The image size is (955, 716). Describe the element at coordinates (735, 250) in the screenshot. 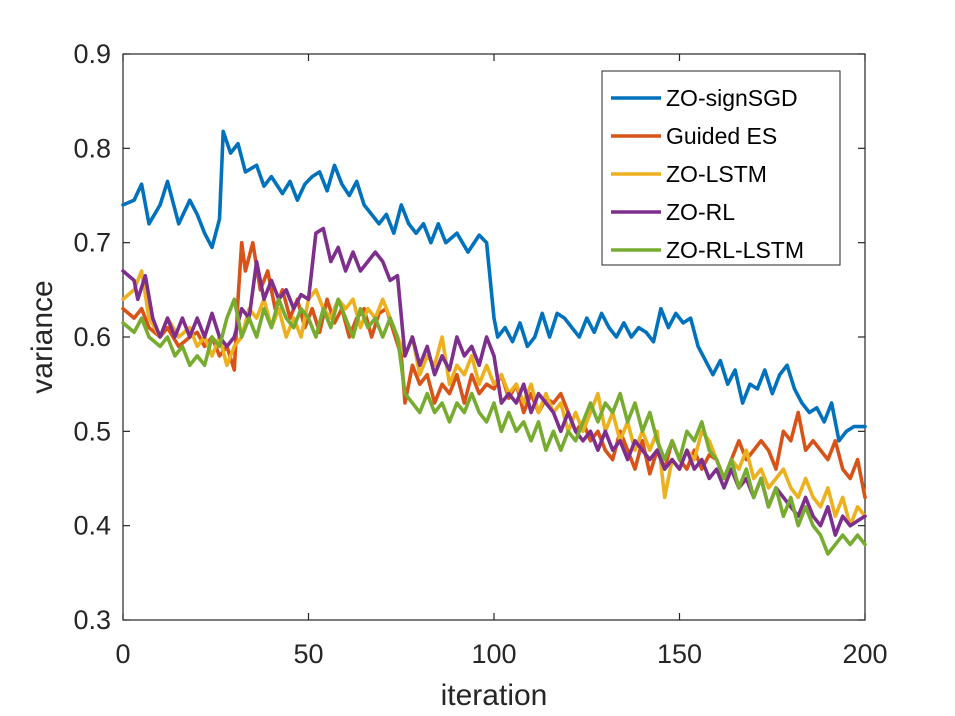

I see `legend-label: ZO-RL-LSTM` at that location.